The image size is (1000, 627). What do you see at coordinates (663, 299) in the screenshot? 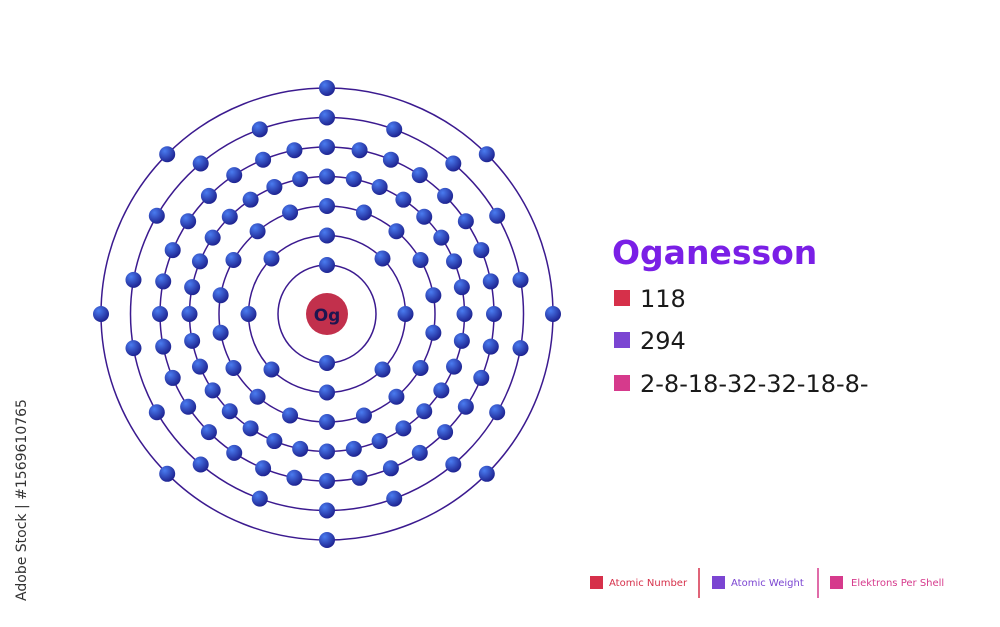
I see `atomic-number: 118` at bounding box center [663, 299].